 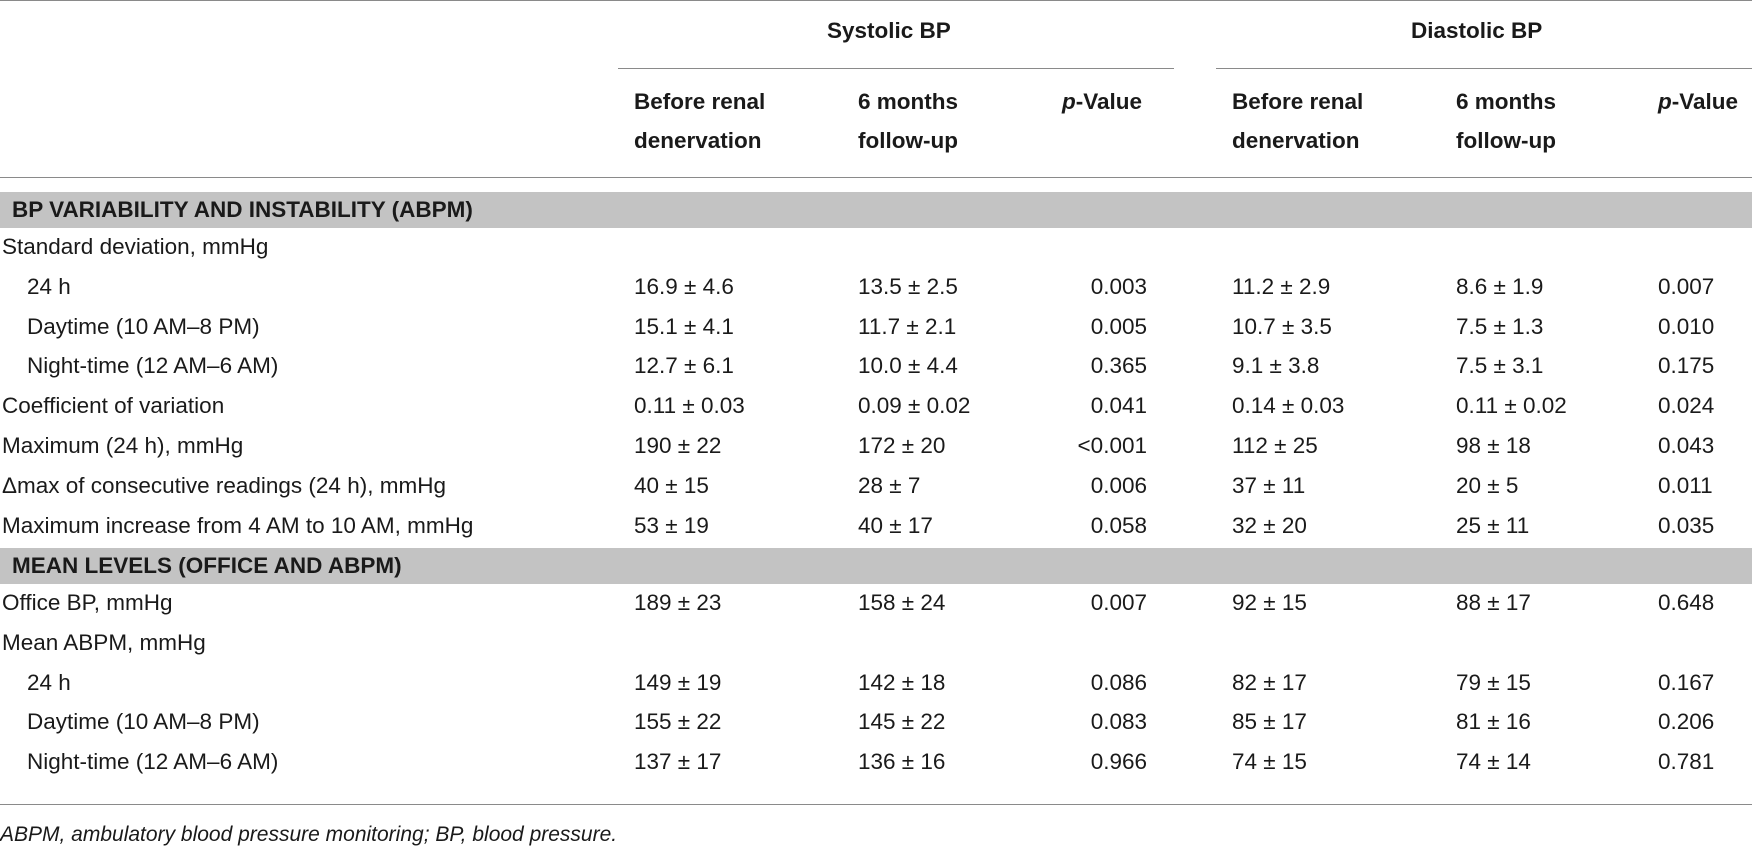 What do you see at coordinates (908, 286) in the screenshot?
I see `sys-followup-value: 13.5 ± 2.5` at bounding box center [908, 286].